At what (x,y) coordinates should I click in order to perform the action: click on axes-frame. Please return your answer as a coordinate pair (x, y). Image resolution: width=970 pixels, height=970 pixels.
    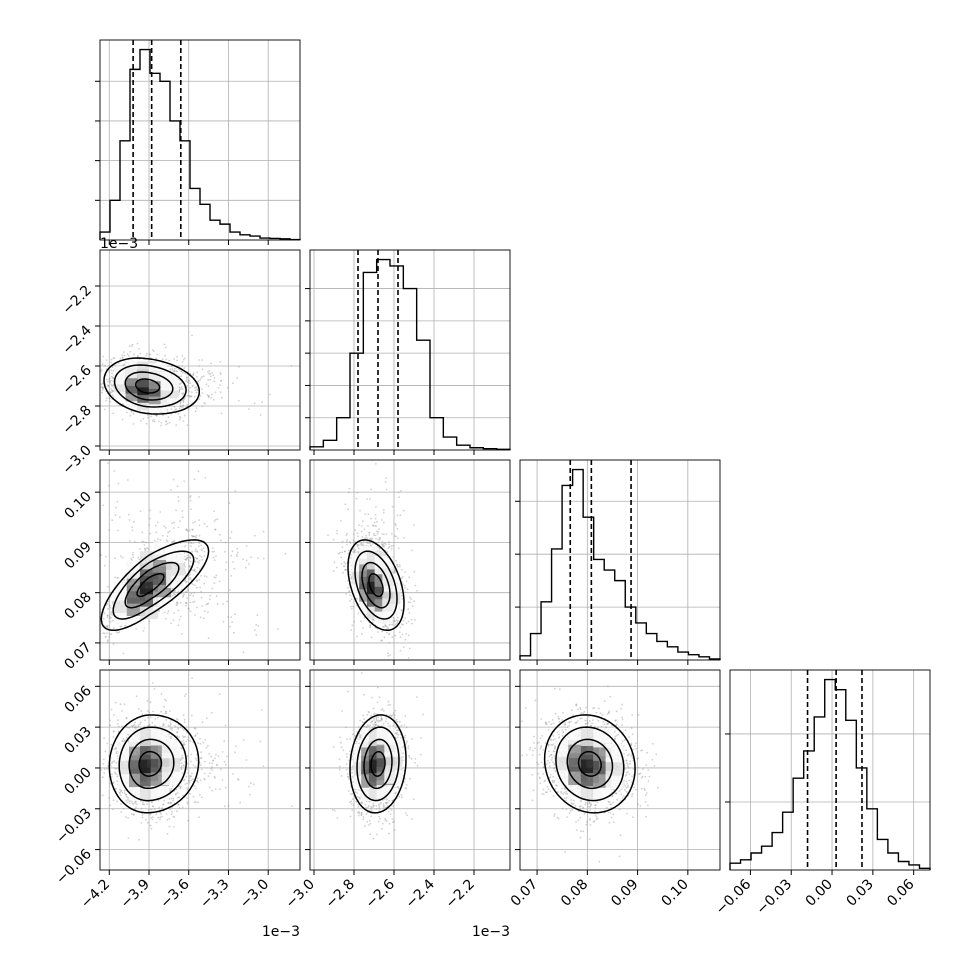
    Looking at the image, I should click on (200, 560).